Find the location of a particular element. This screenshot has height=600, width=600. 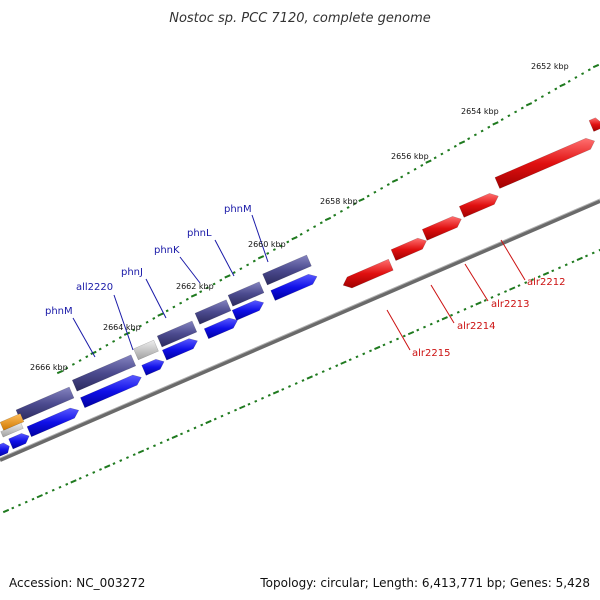

gene-label-alr2215: alr2215 is located at coordinates (431, 353).